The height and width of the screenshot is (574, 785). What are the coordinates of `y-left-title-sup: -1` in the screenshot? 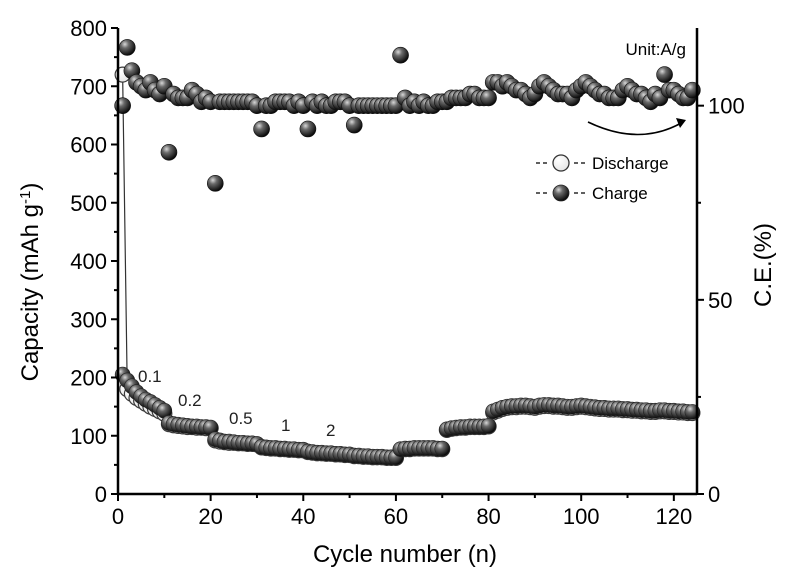 It's located at (25, 197).